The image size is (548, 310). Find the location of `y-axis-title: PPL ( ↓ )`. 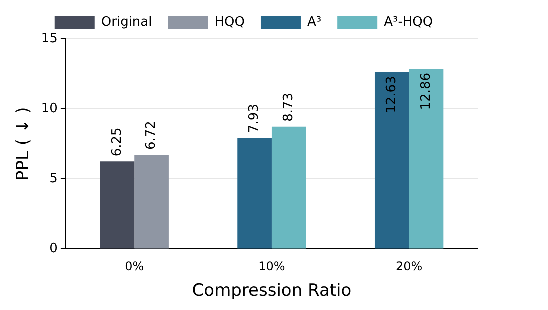

y-axis-title: PPL ( ↓ ) is located at coordinates (24, 144).